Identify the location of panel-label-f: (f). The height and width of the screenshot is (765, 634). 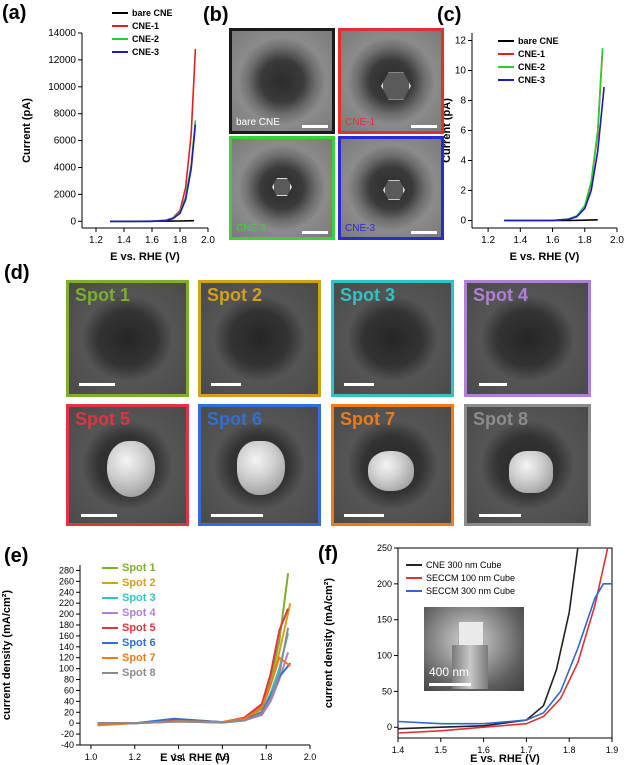
(328, 554).